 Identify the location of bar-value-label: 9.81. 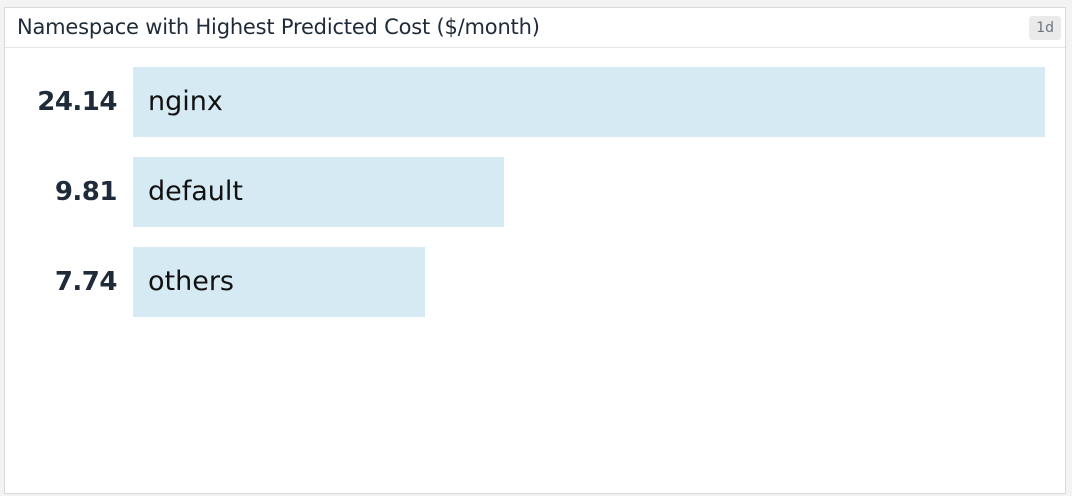
(86, 192).